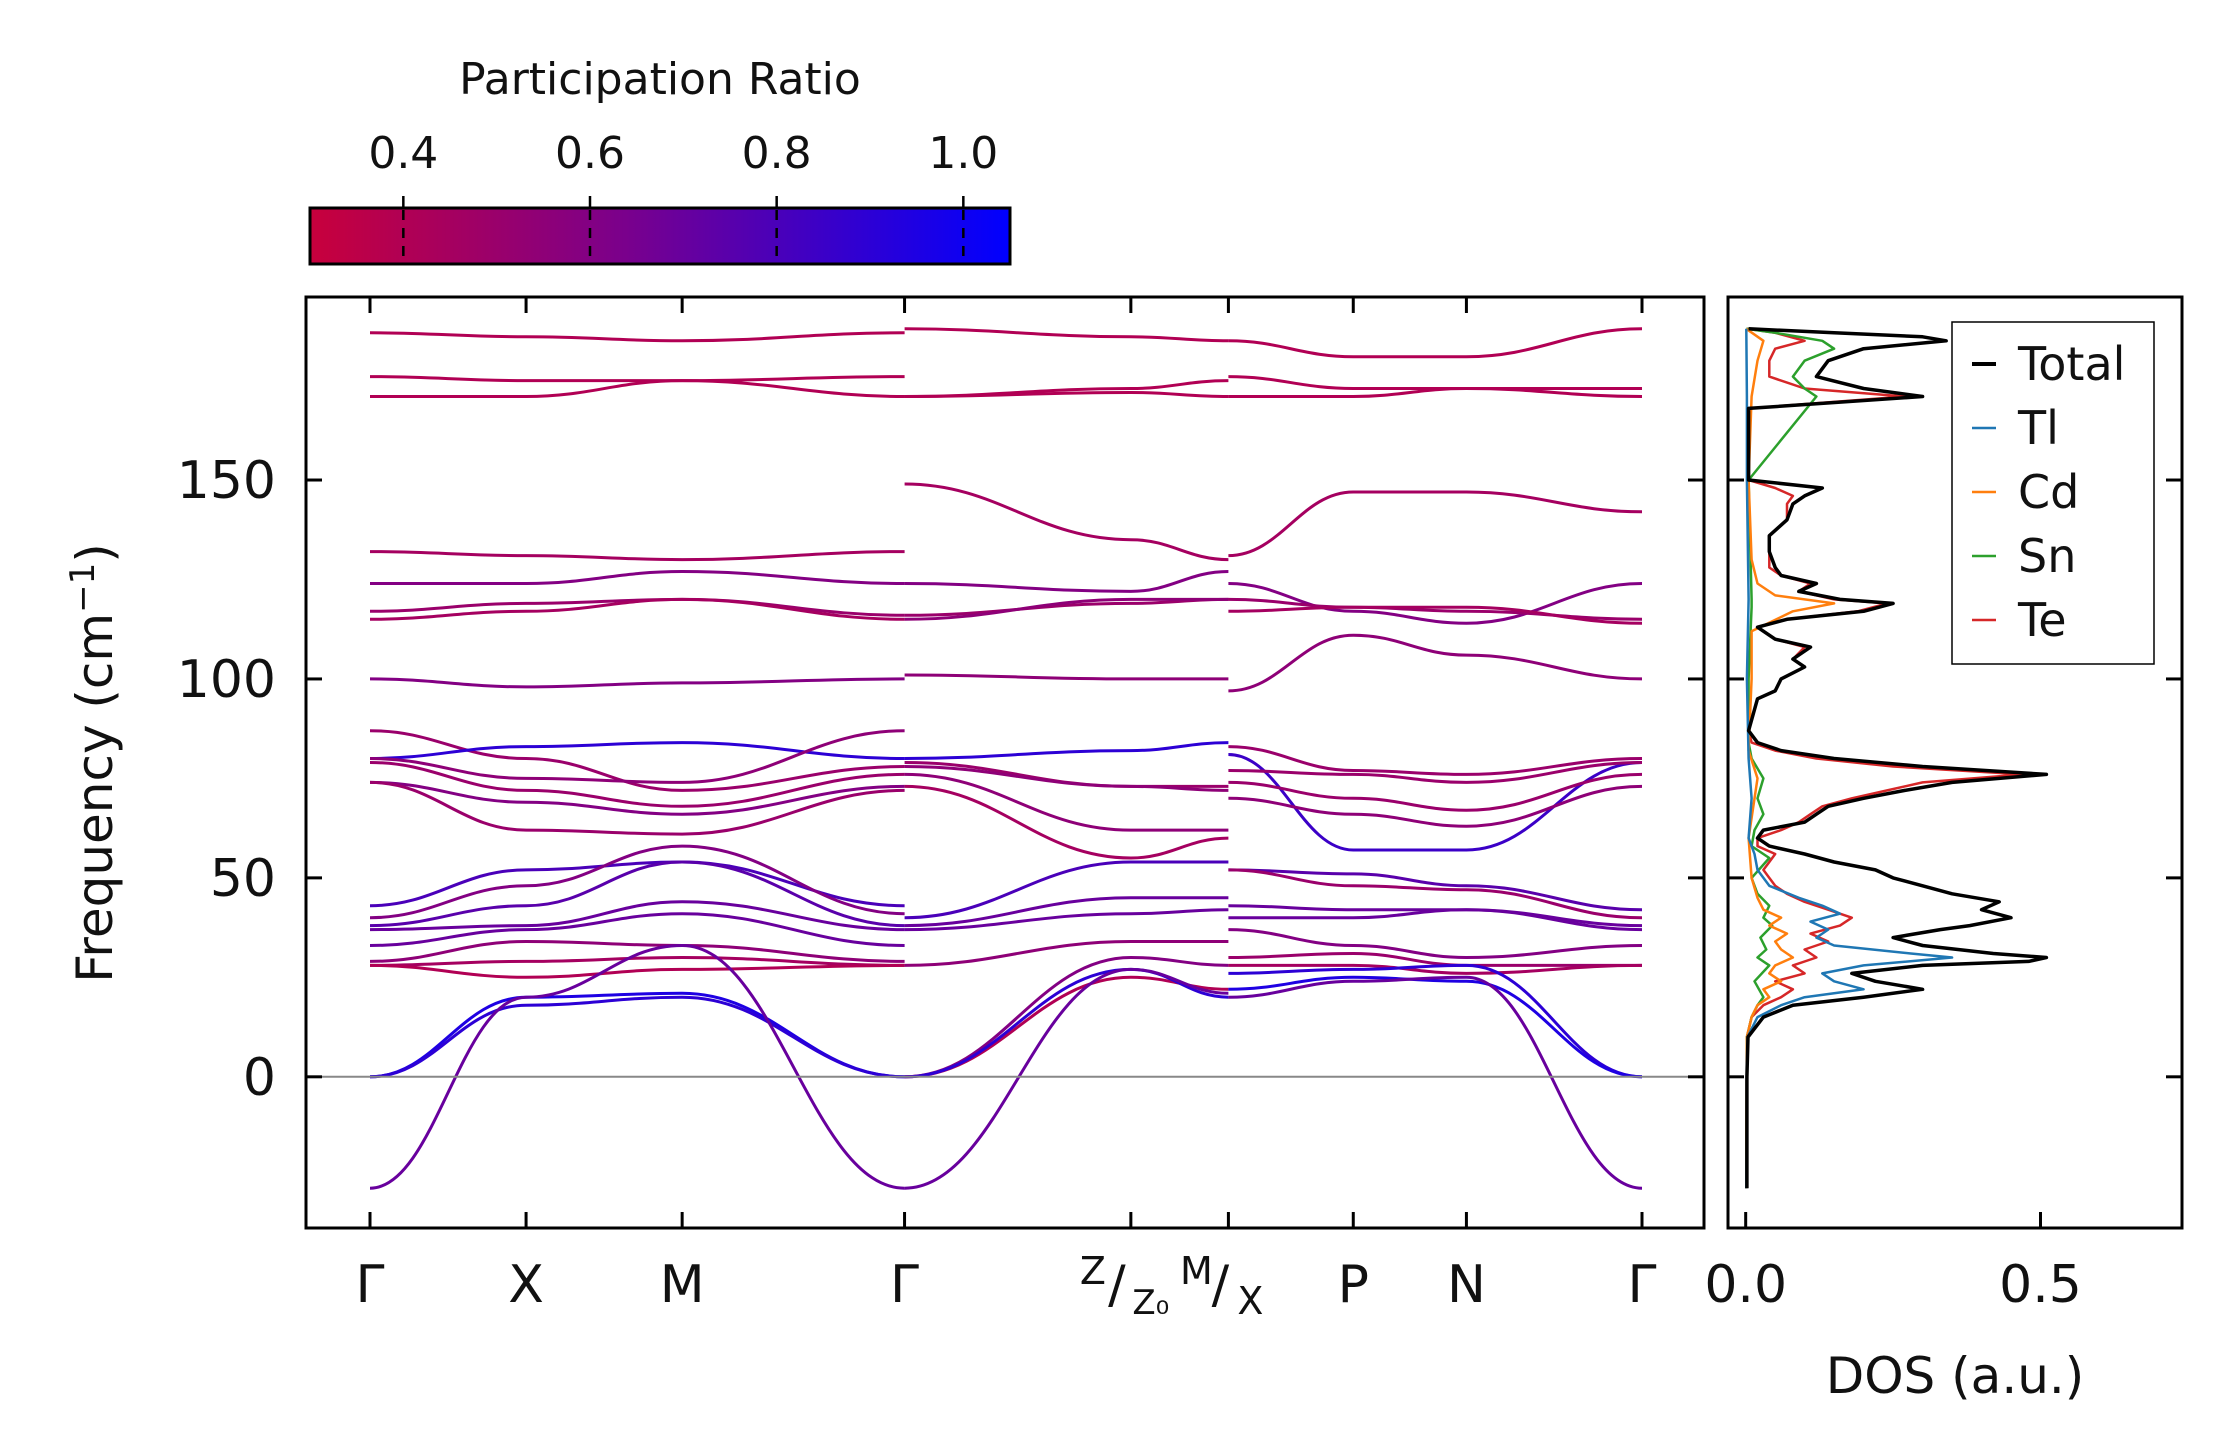 The height and width of the screenshot is (1455, 2222). Describe the element at coordinates (259, 1078) in the screenshot. I see `y-tick-label: 0` at that location.